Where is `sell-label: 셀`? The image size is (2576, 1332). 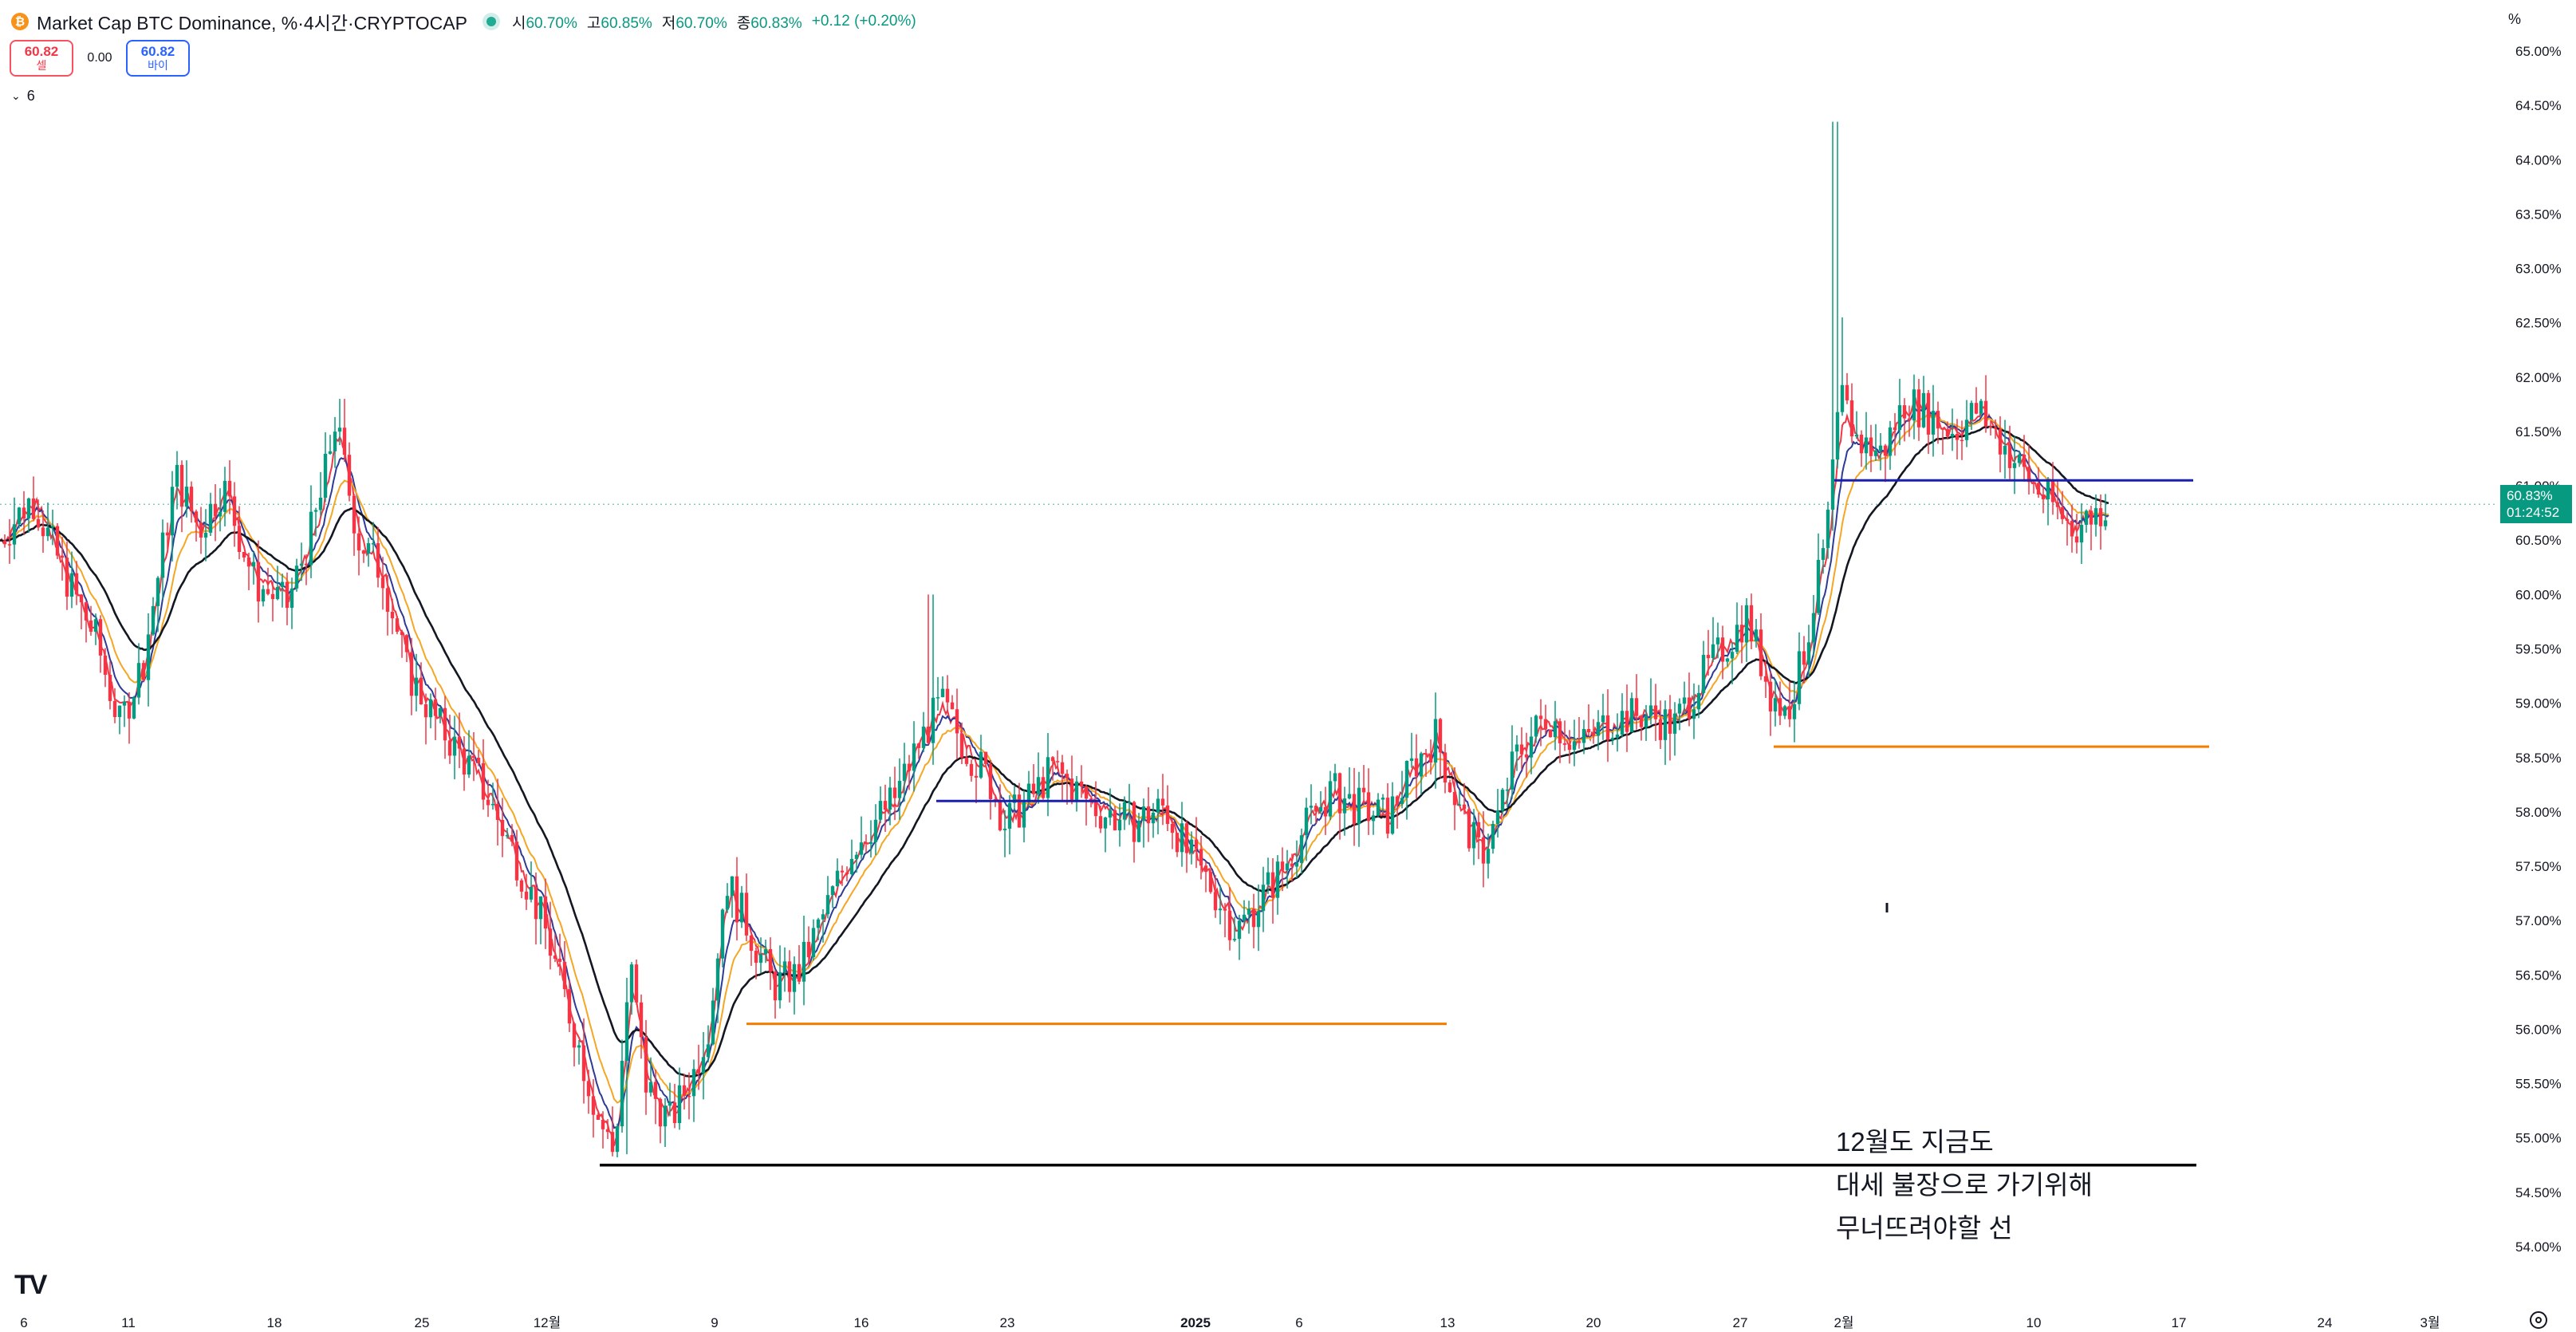
sell-label: 셀 is located at coordinates (41, 65).